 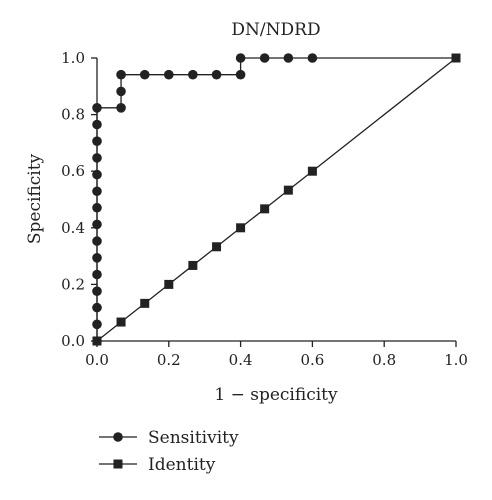 I want to click on x-tick-label: 1.0, so click(x=456, y=360).